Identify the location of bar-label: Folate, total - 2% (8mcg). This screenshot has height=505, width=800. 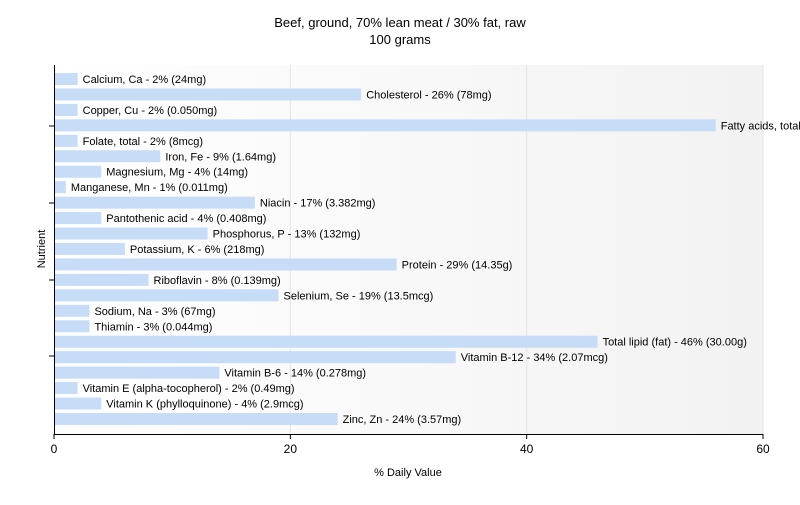
(143, 142).